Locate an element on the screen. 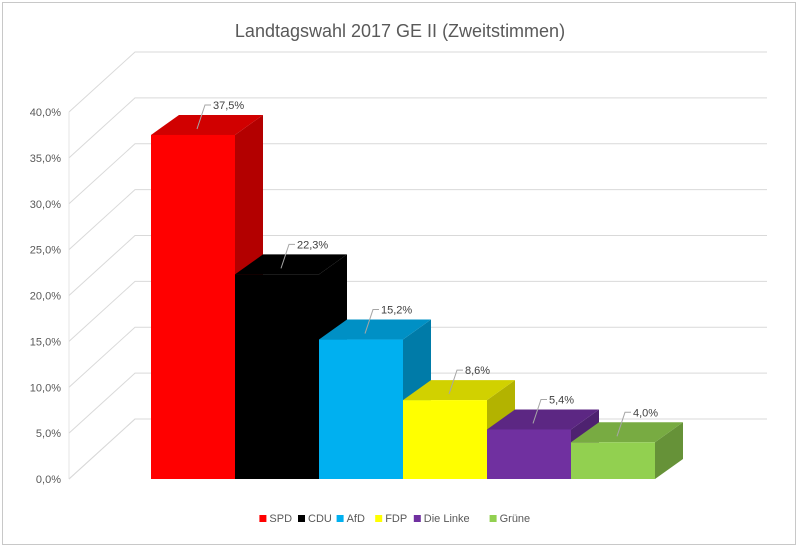 The width and height of the screenshot is (800, 549). legend-entry: FDP is located at coordinates (396, 519).